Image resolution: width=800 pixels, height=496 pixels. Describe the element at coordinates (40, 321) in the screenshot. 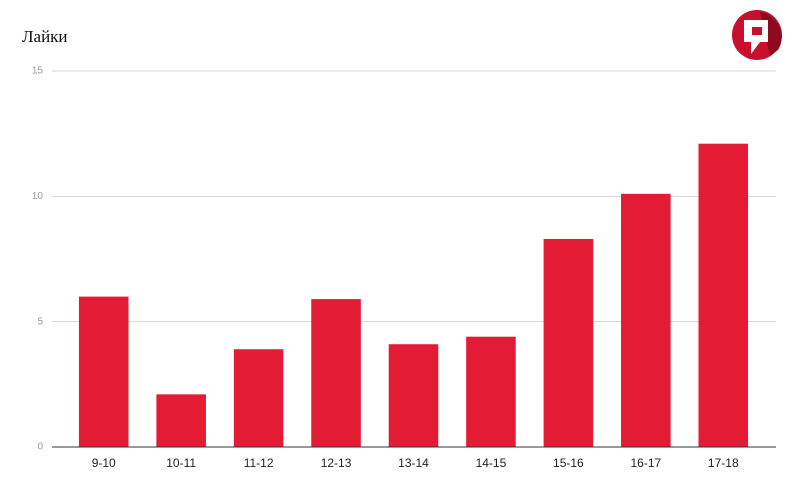

I see `y-tick-label: 5` at that location.